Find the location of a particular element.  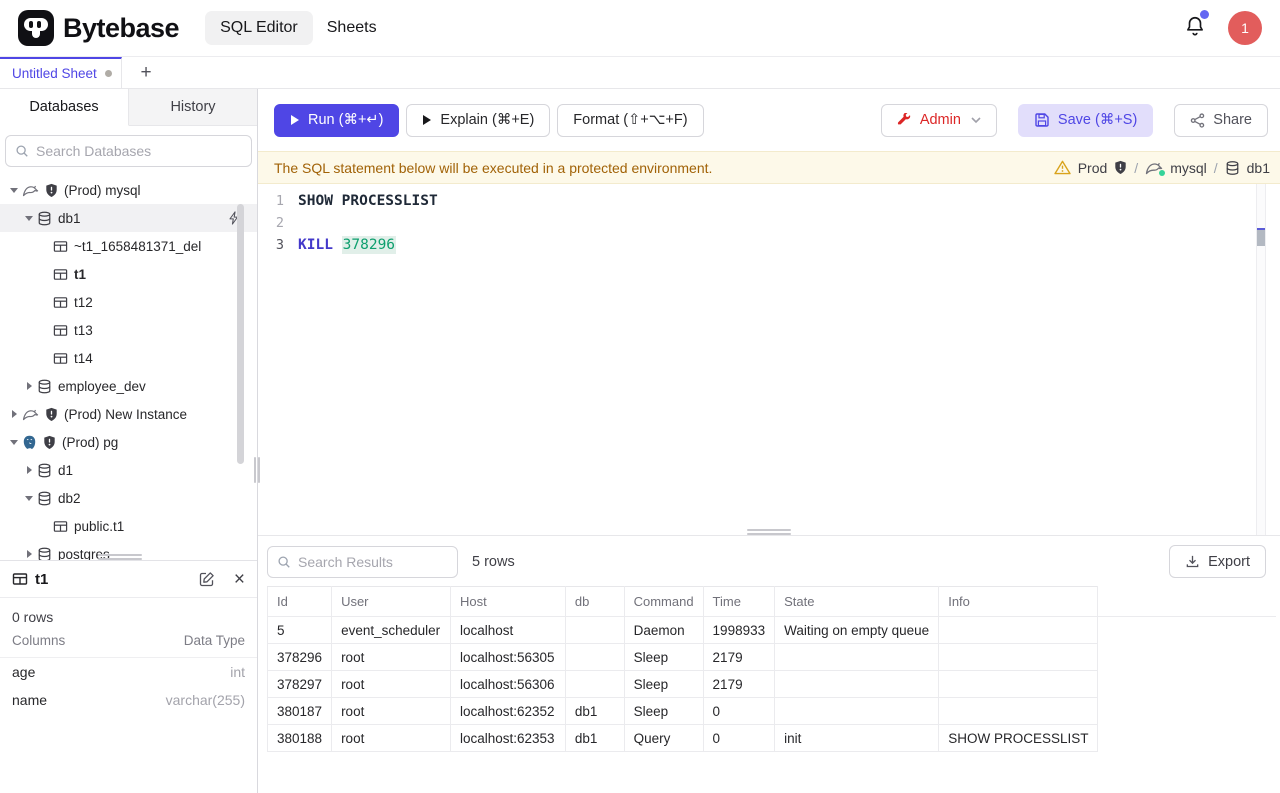

tree-item-t12: t12 is located at coordinates (128, 302).